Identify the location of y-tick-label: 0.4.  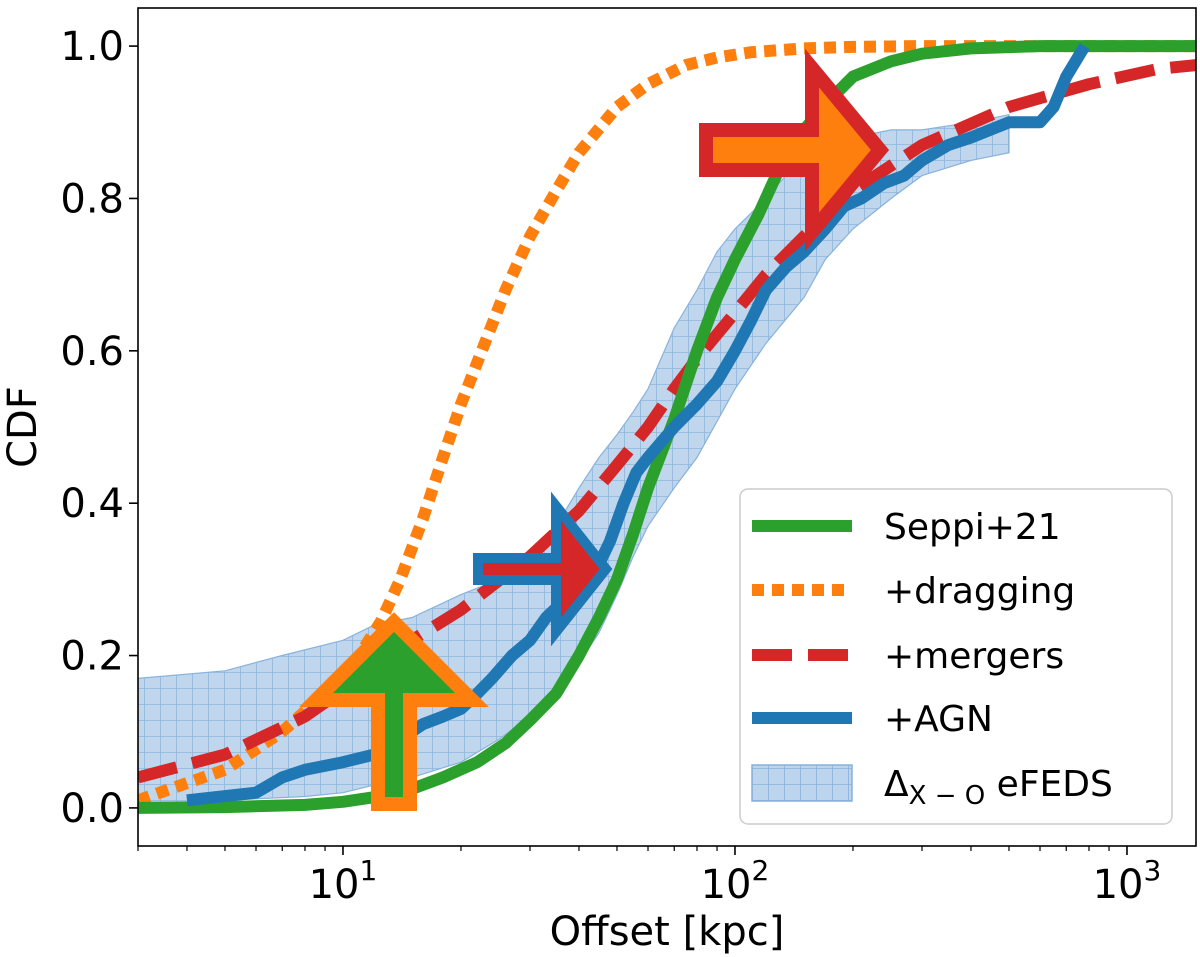
(92, 504).